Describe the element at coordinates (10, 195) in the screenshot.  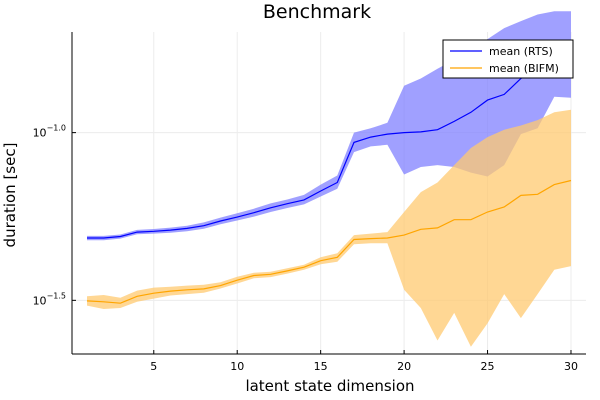
I see `y-axis-title: duration [sec]` at that location.